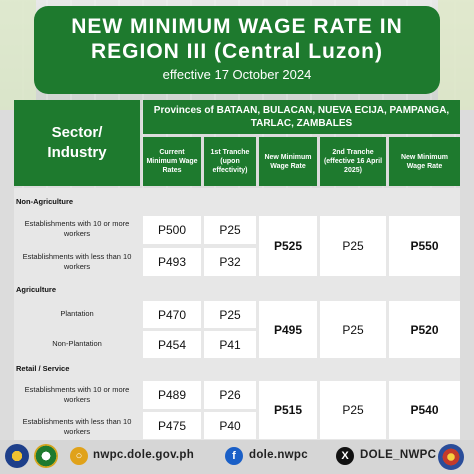 Image resolution: width=474 pixels, height=474 pixels. What do you see at coordinates (77, 343) in the screenshot?
I see `row-label: Non-Plantation` at bounding box center [77, 343].